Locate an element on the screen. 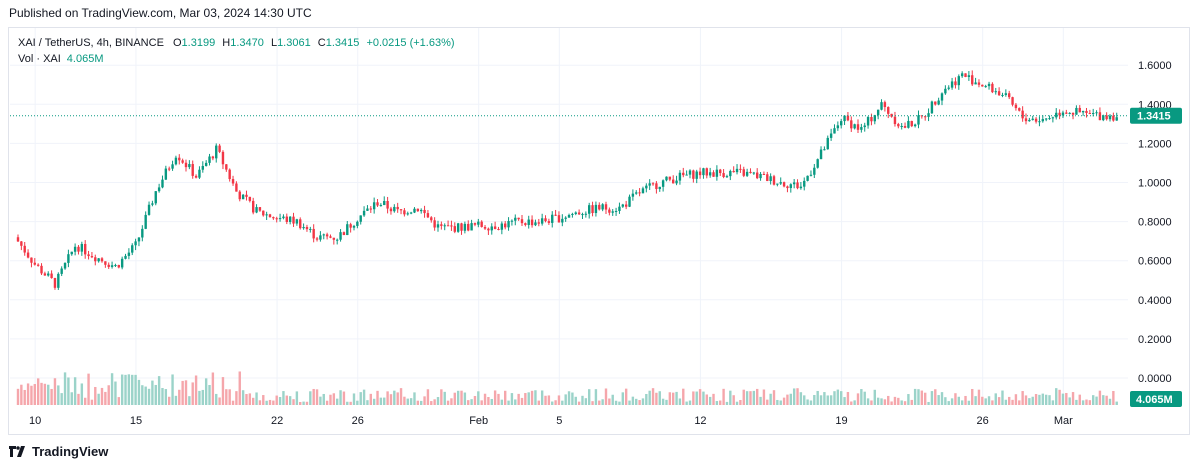 This screenshot has height=469, width=1200. time-axis: 10 15 22 26 Feb 5 12 19 26 Mar is located at coordinates (551, 421).